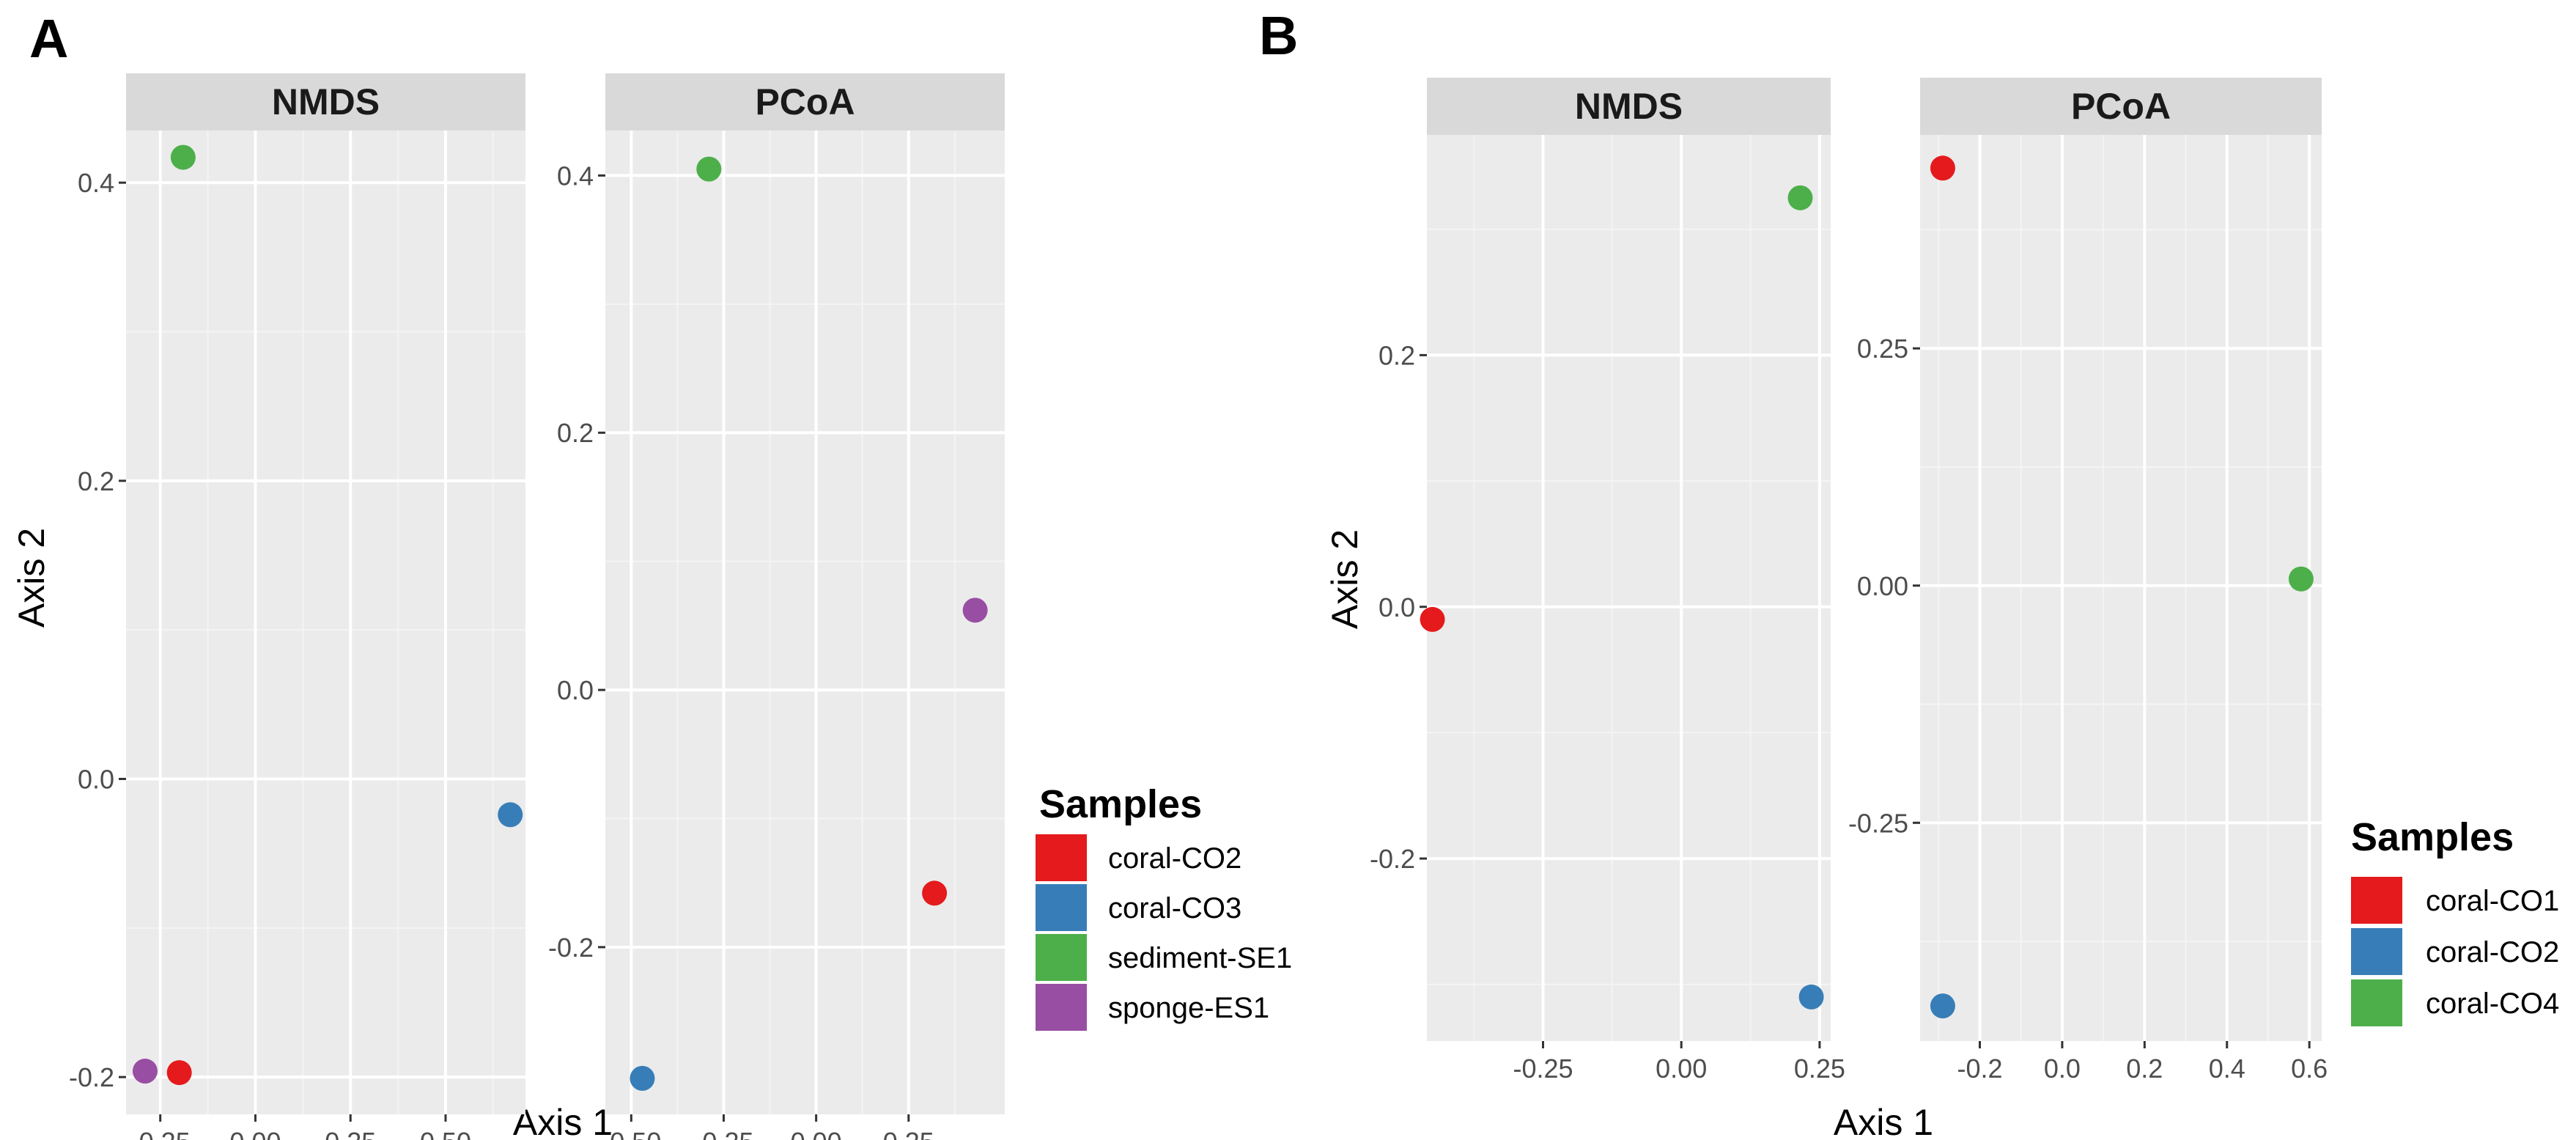  I want to click on legend-label-coral-co1: coral-CO1, so click(2492, 901).